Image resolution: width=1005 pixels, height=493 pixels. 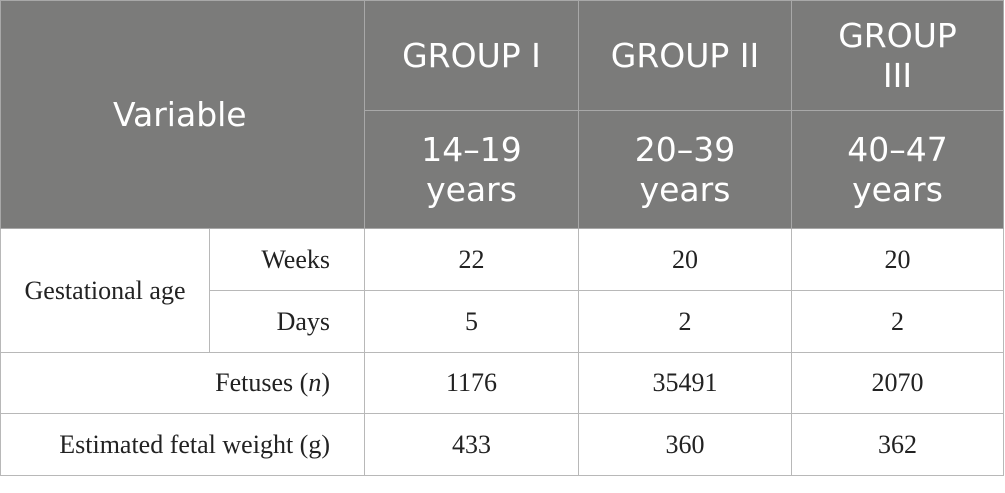 I want to click on group-1-header: GROUP I, so click(x=471, y=55).